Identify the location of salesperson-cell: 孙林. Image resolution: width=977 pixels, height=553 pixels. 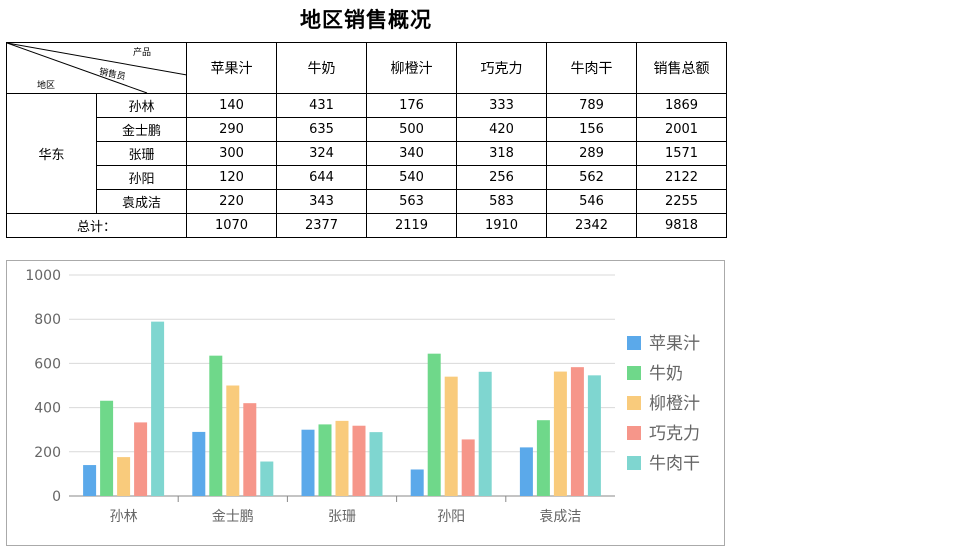
(141, 105).